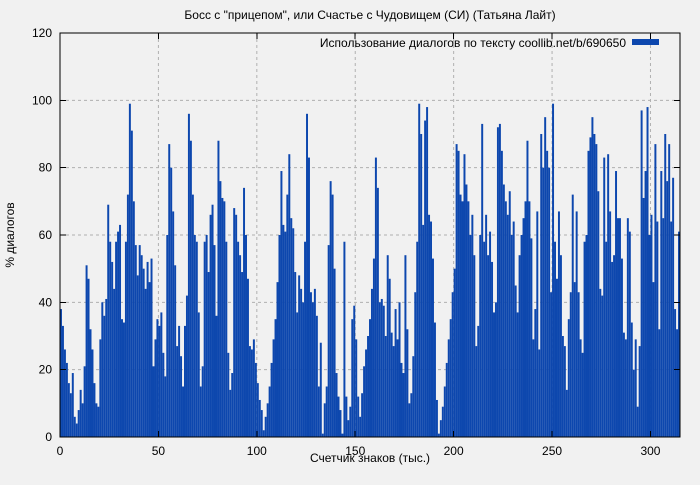  I want to click on x-tick-label: 300, so click(650, 451).